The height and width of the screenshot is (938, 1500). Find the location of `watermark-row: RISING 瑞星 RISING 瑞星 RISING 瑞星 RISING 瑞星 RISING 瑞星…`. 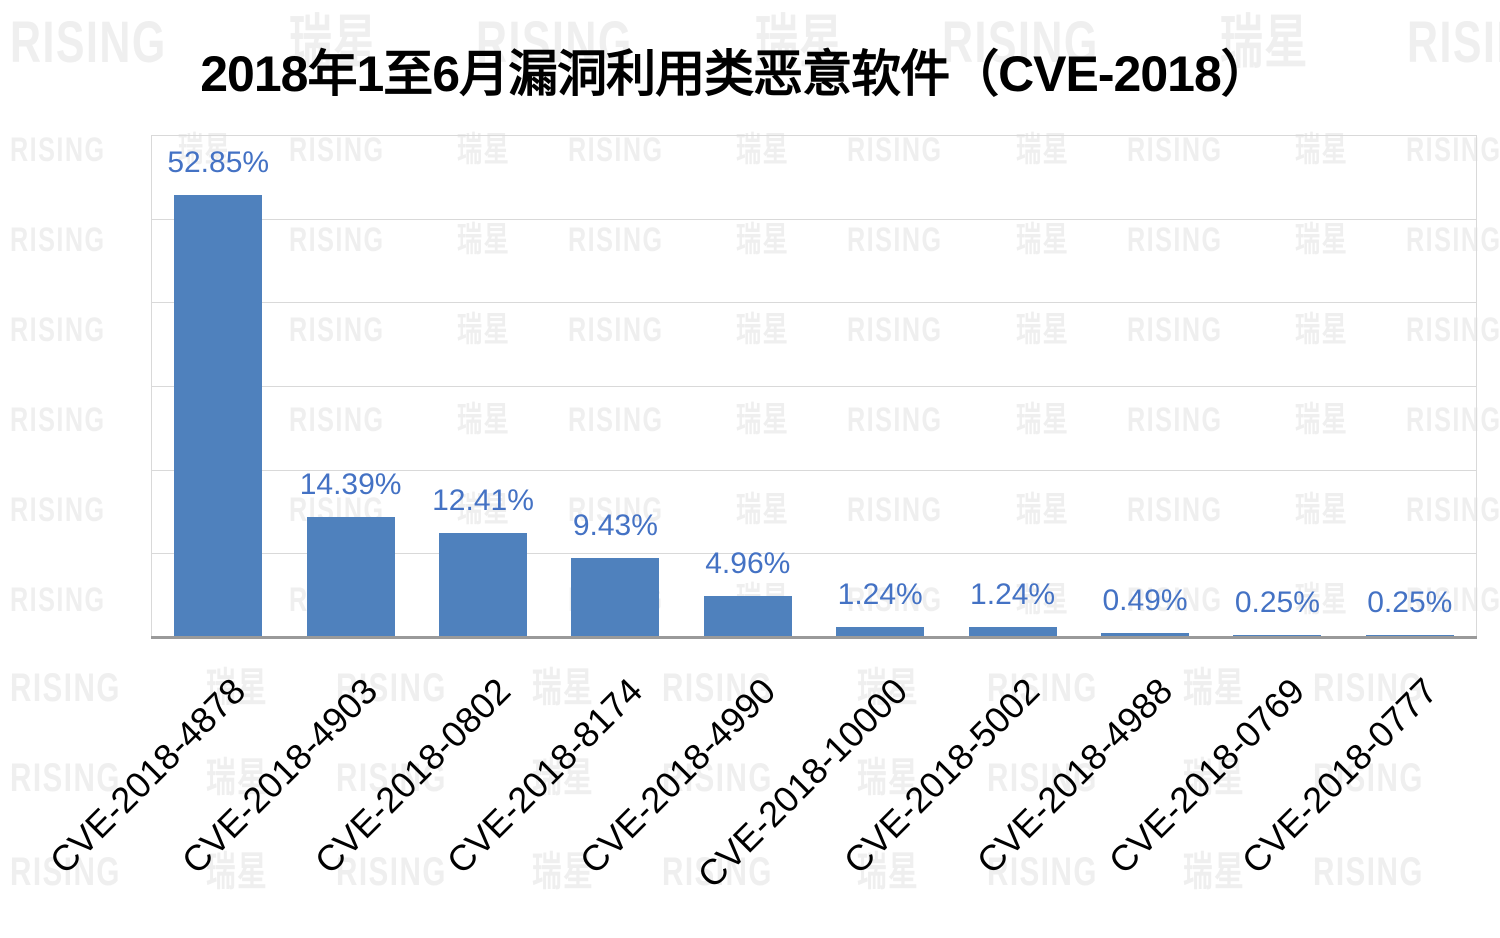

watermark-row: RISING 瑞星 RISING 瑞星 RISING 瑞星 RISING 瑞星 RISING 瑞星… is located at coordinates (755, 150).